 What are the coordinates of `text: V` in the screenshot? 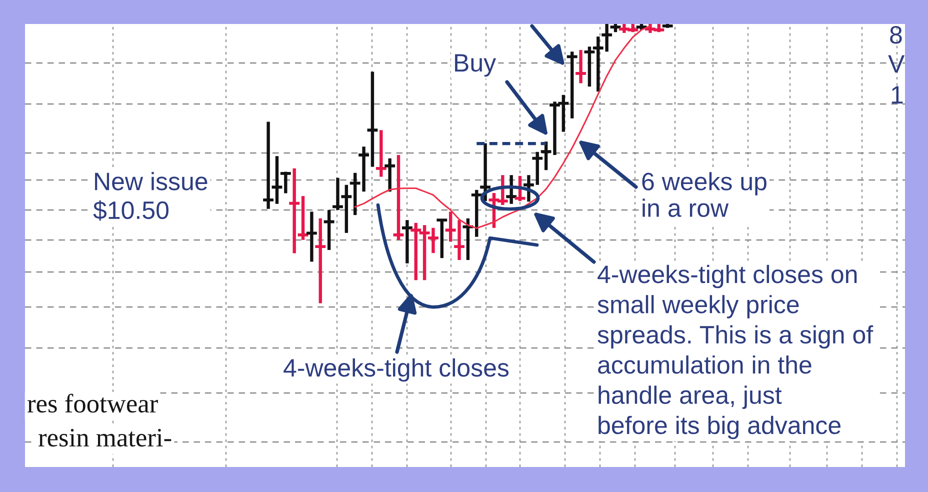 It's located at (896, 63).